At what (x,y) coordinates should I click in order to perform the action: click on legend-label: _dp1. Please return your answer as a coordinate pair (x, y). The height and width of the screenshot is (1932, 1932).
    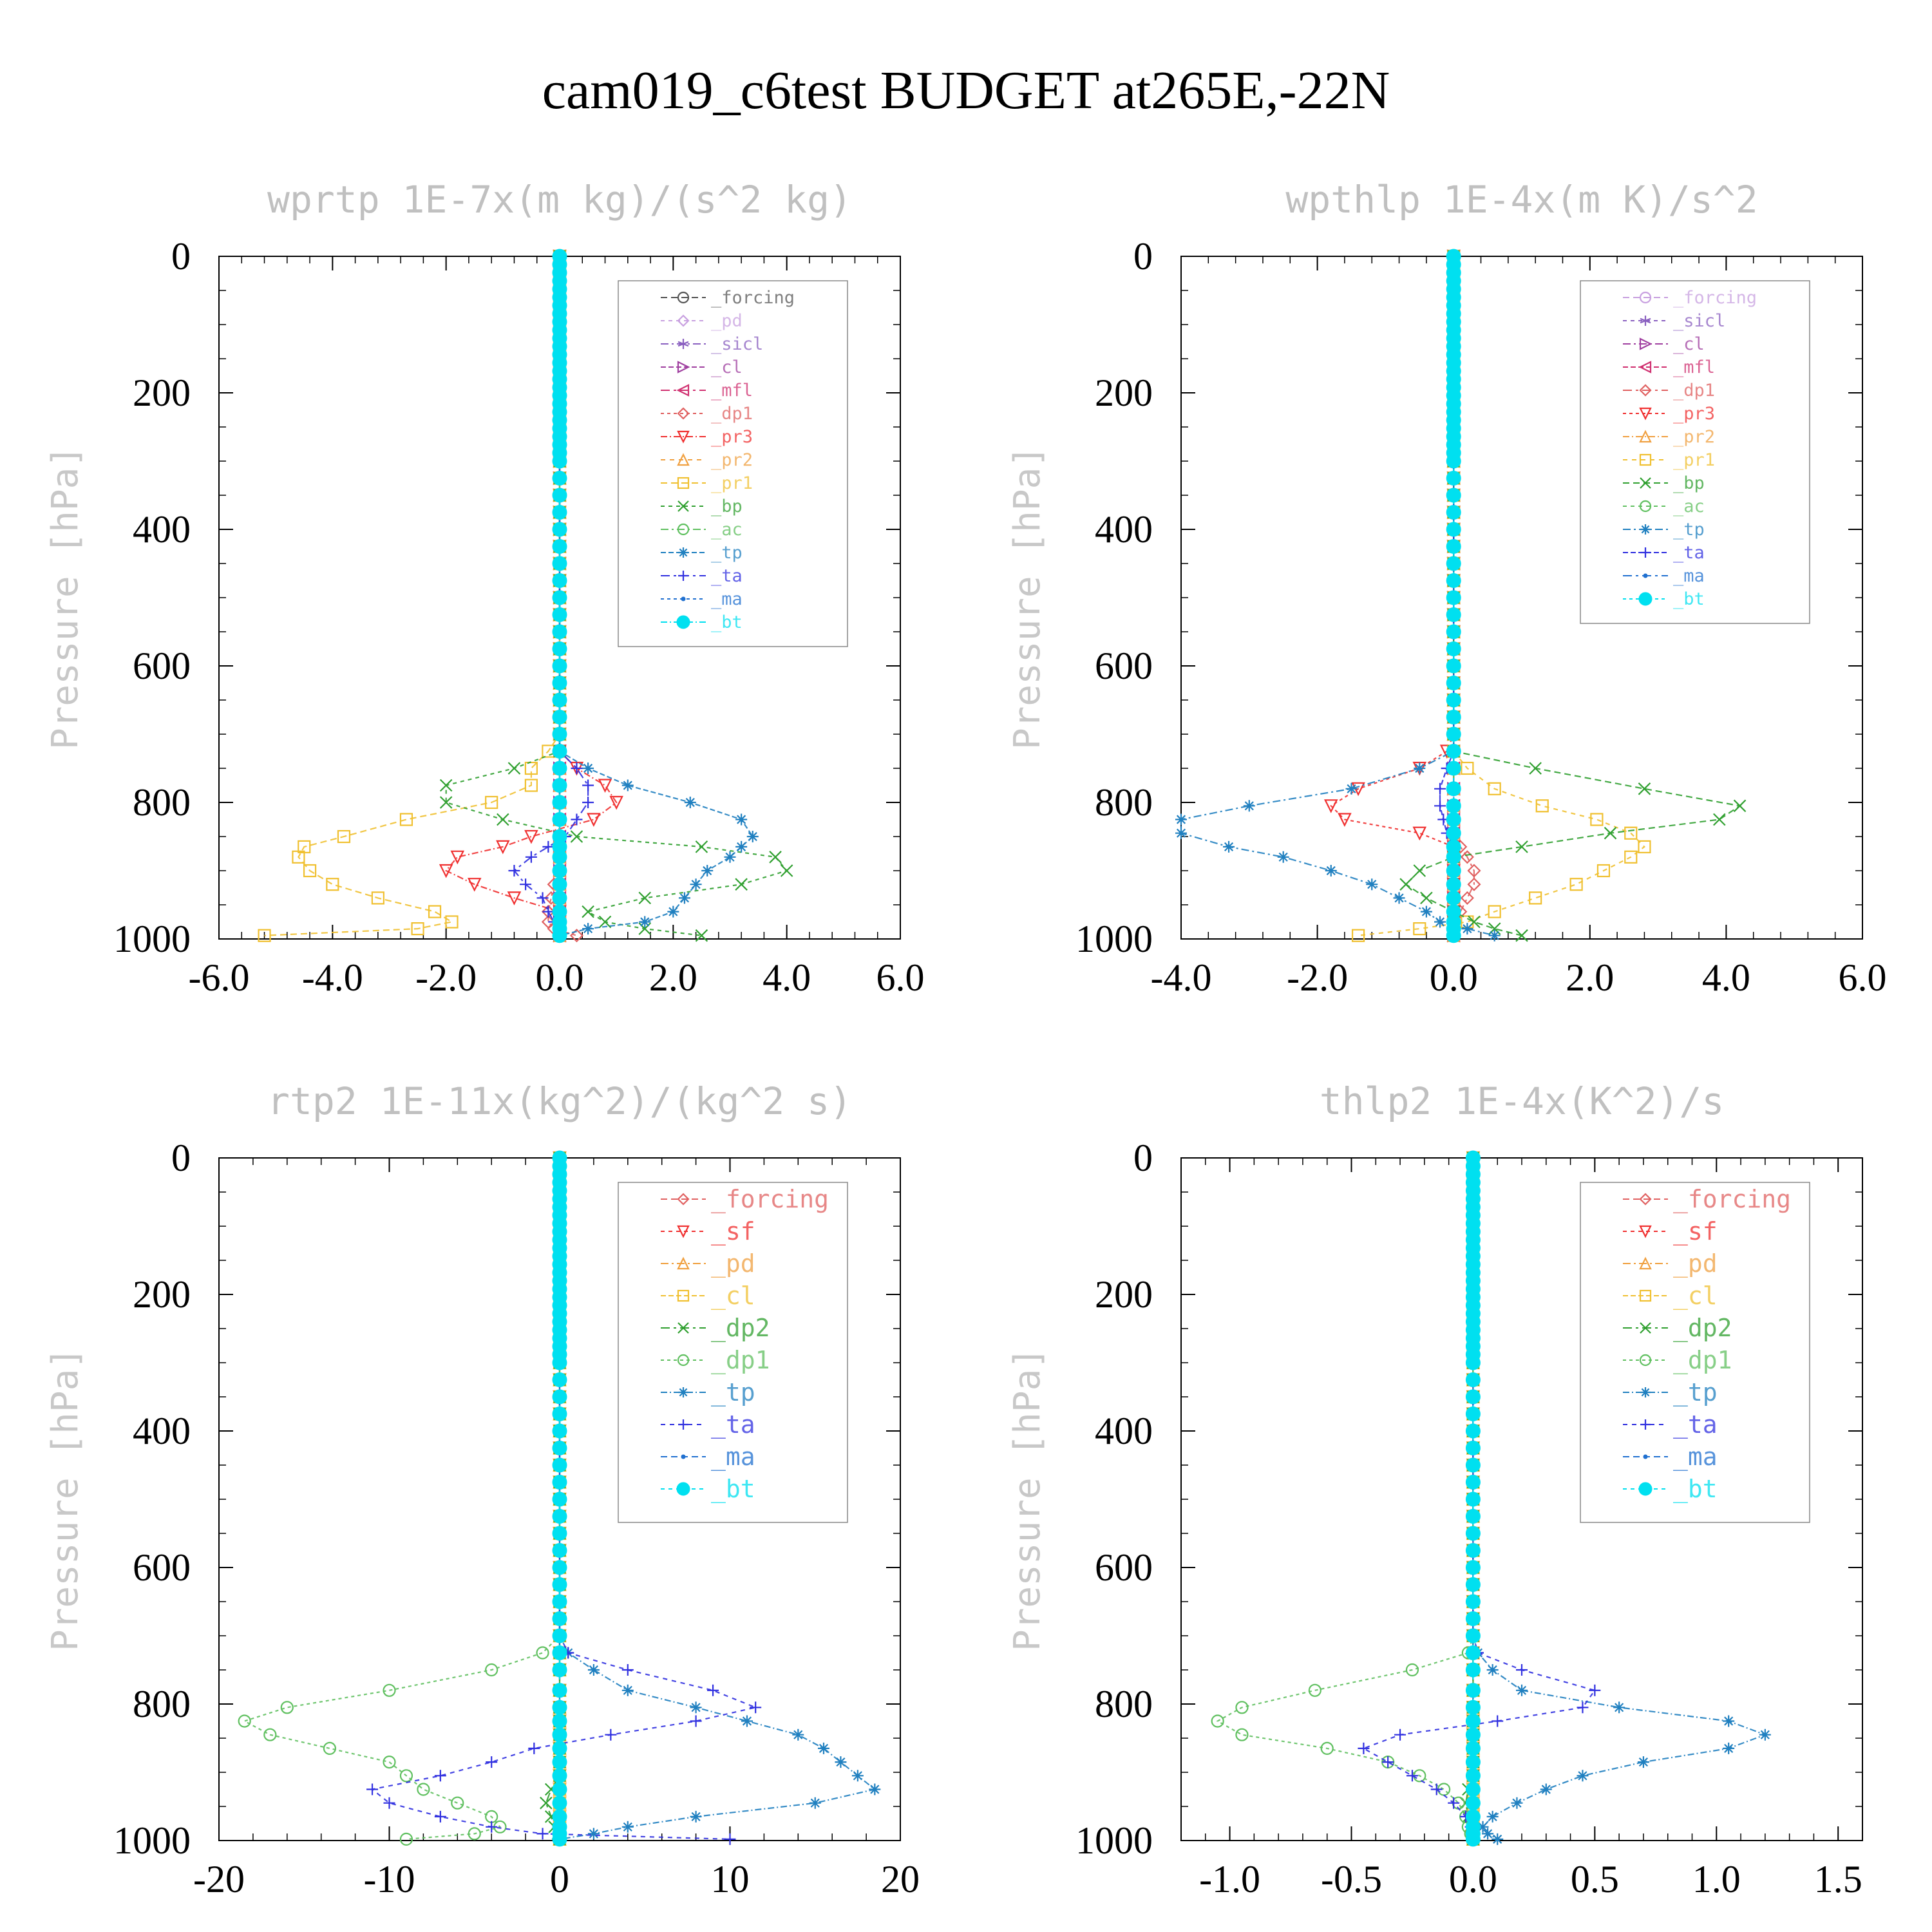
    Looking at the image, I should click on (732, 414).